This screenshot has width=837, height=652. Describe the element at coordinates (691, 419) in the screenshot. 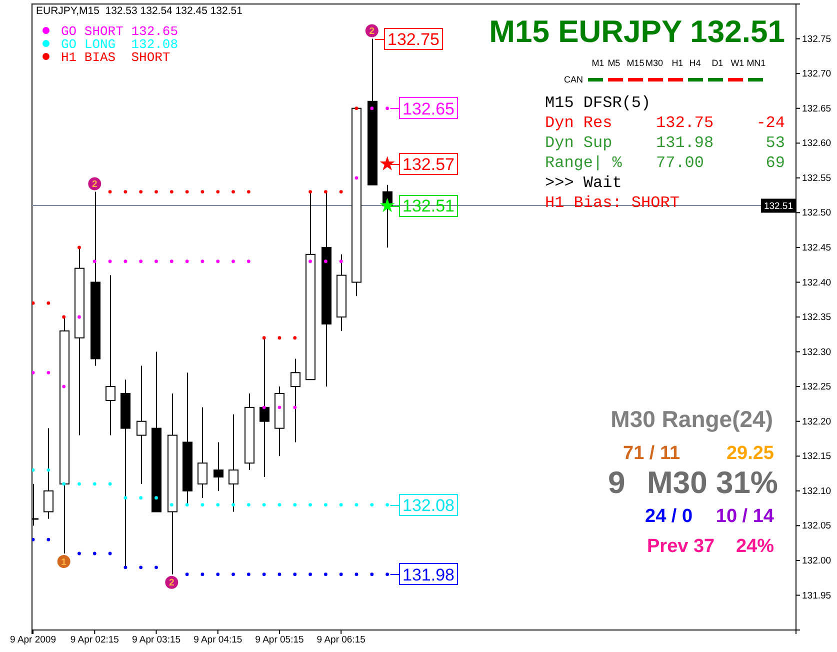

I see `annotation: M30 Range(24)` at that location.